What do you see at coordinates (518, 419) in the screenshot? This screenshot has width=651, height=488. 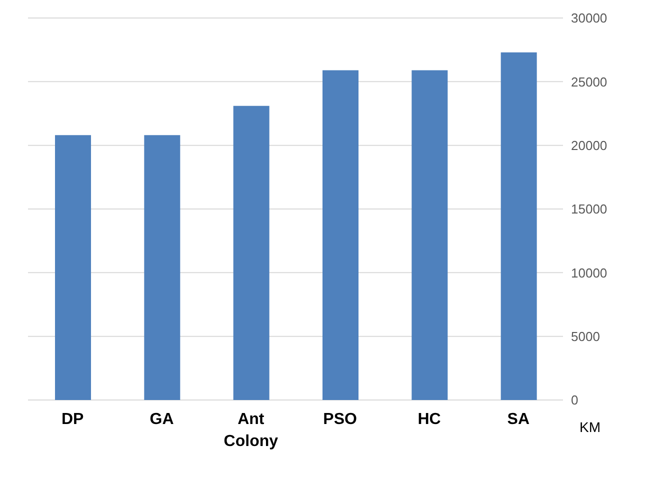 I see `x-tick-label: SA` at bounding box center [518, 419].